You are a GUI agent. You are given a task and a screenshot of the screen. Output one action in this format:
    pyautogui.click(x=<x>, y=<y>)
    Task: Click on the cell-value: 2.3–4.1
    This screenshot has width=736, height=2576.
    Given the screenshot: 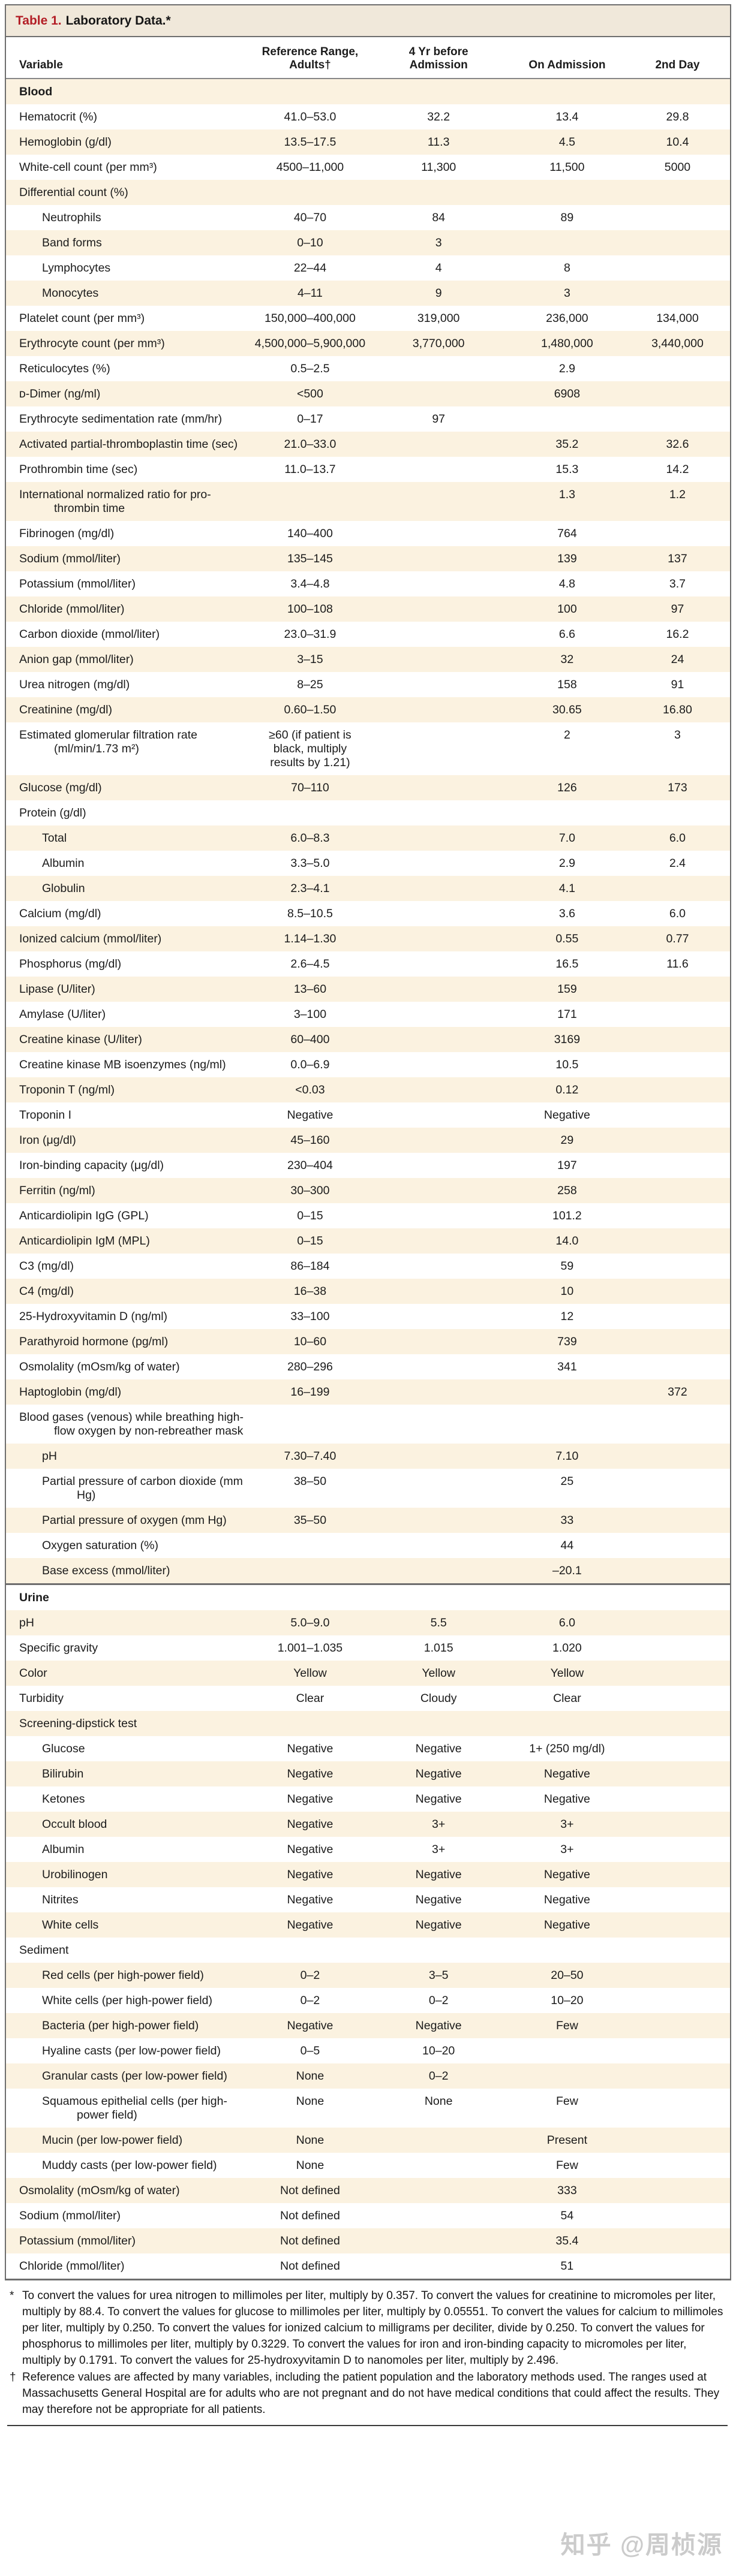 What is the action you would take?
    pyautogui.click(x=310, y=889)
    